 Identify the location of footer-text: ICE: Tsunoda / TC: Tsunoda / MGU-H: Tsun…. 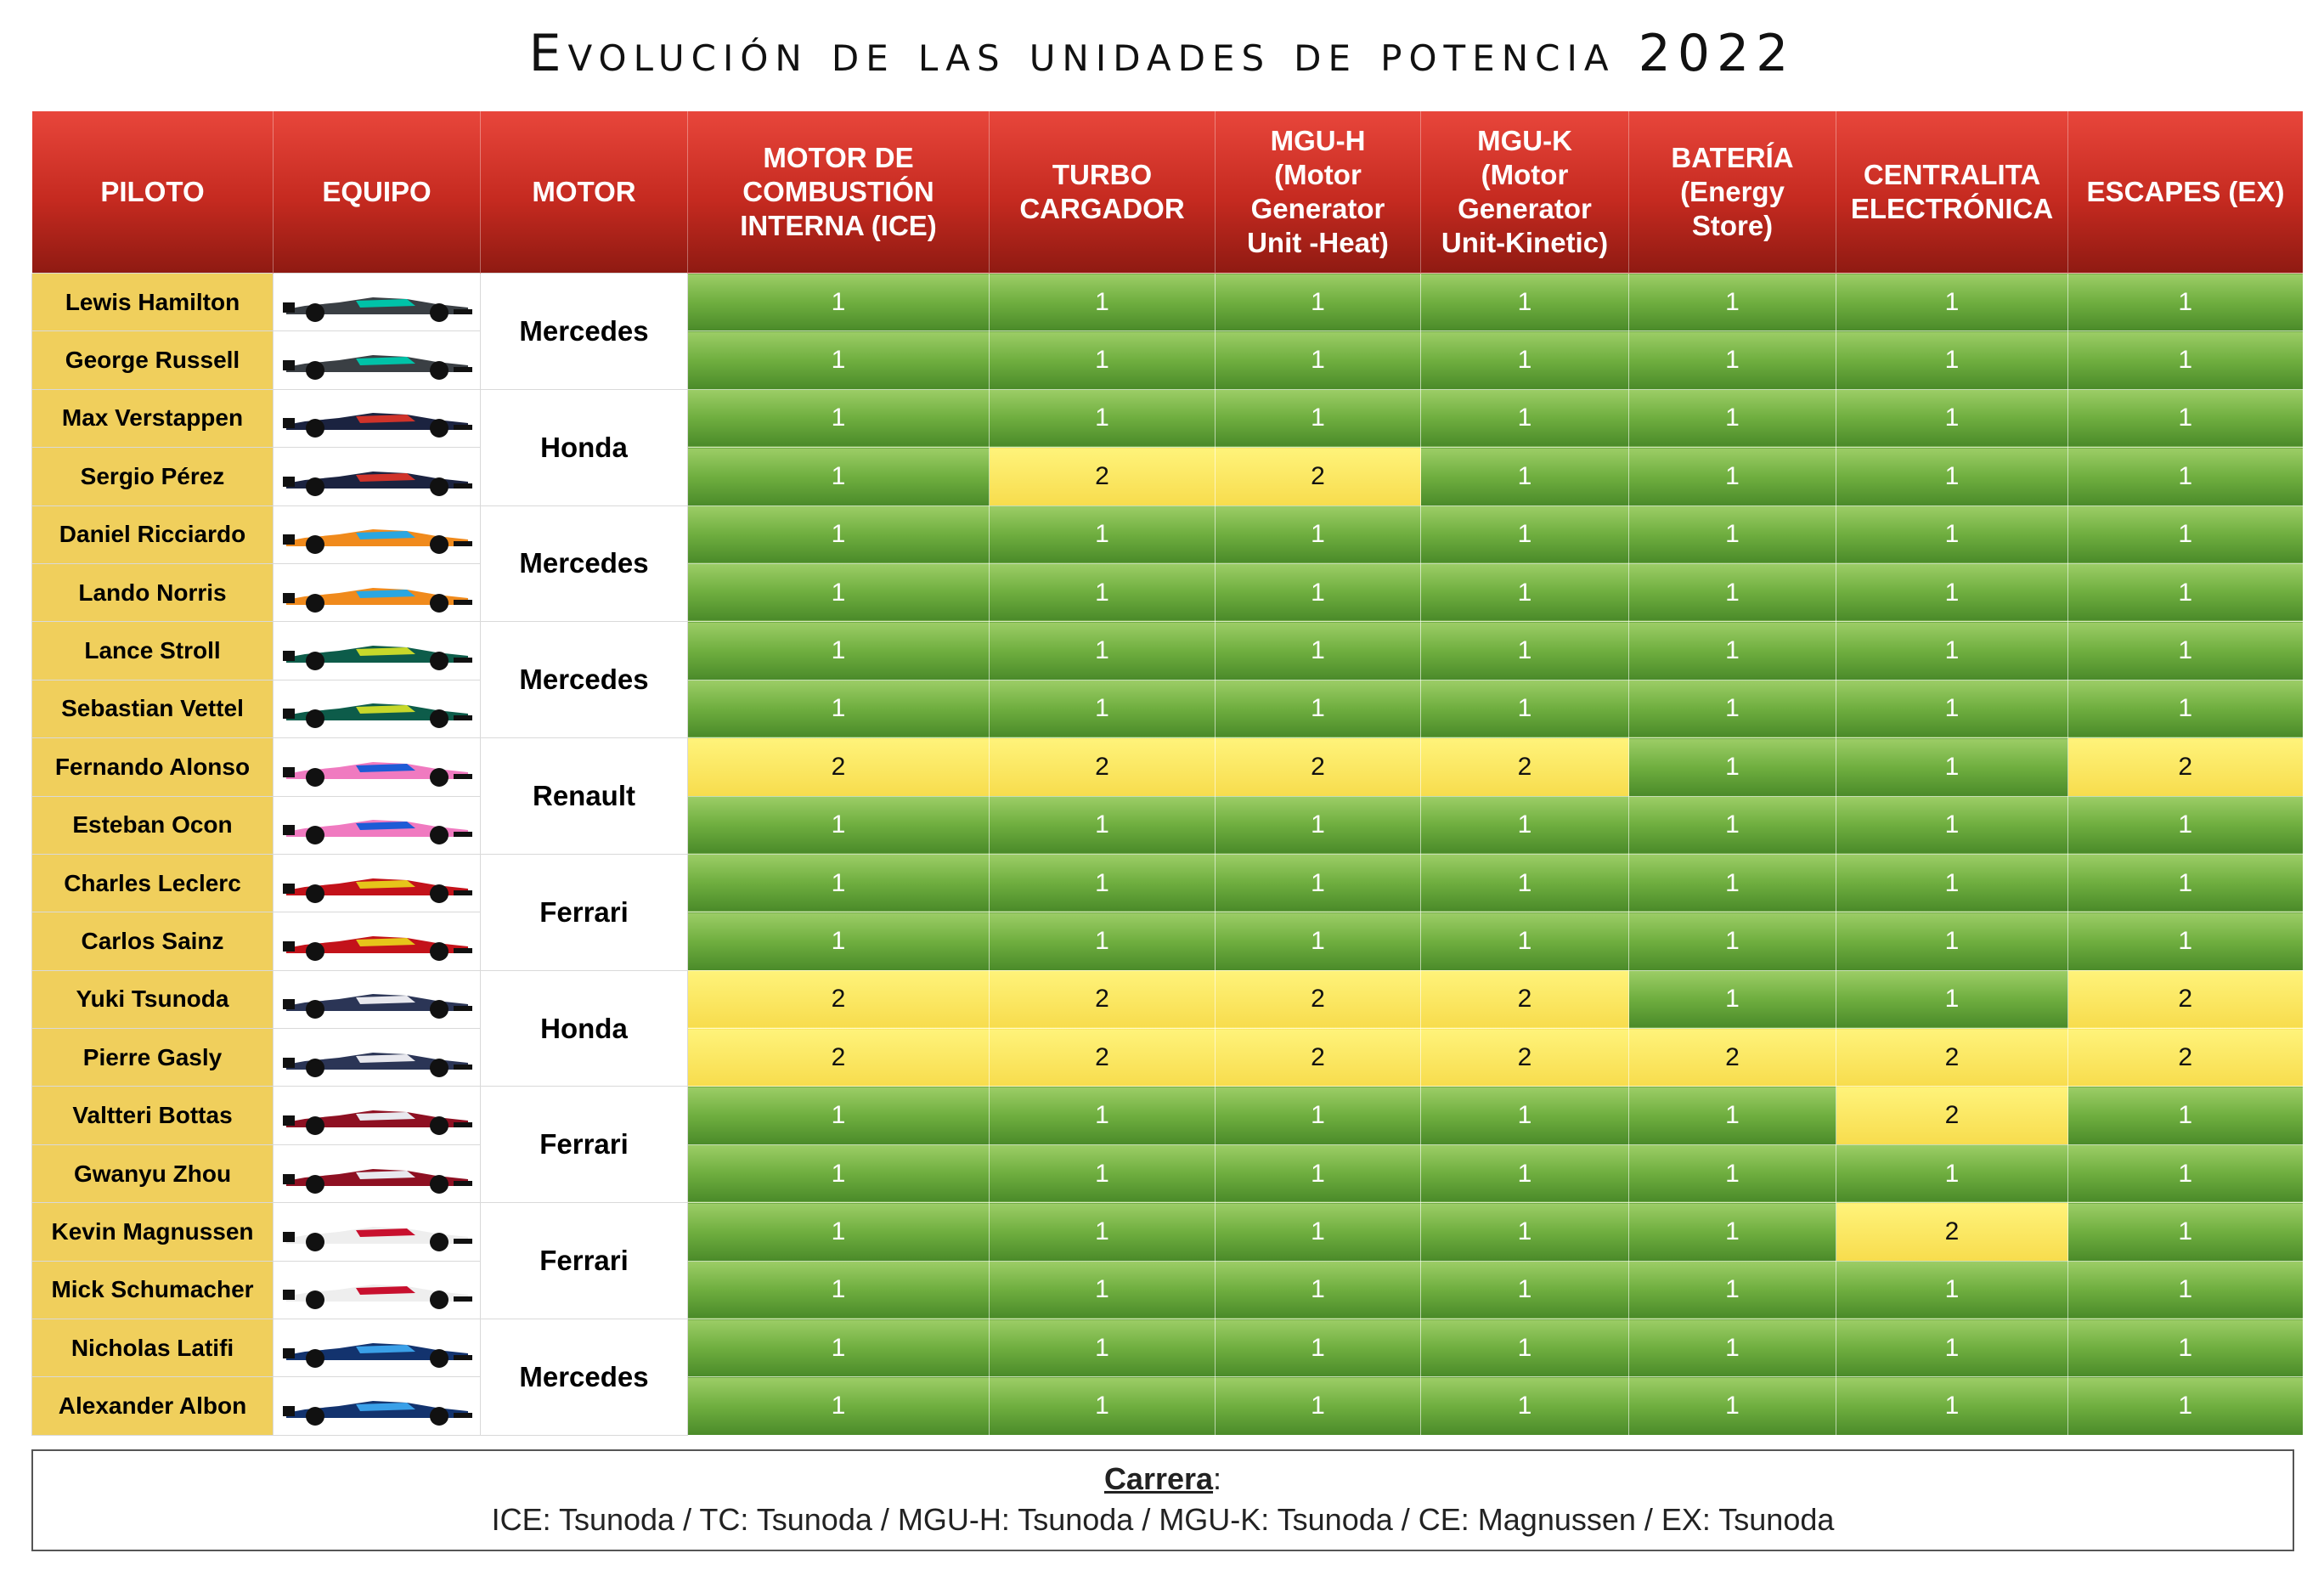
(1163, 1519).